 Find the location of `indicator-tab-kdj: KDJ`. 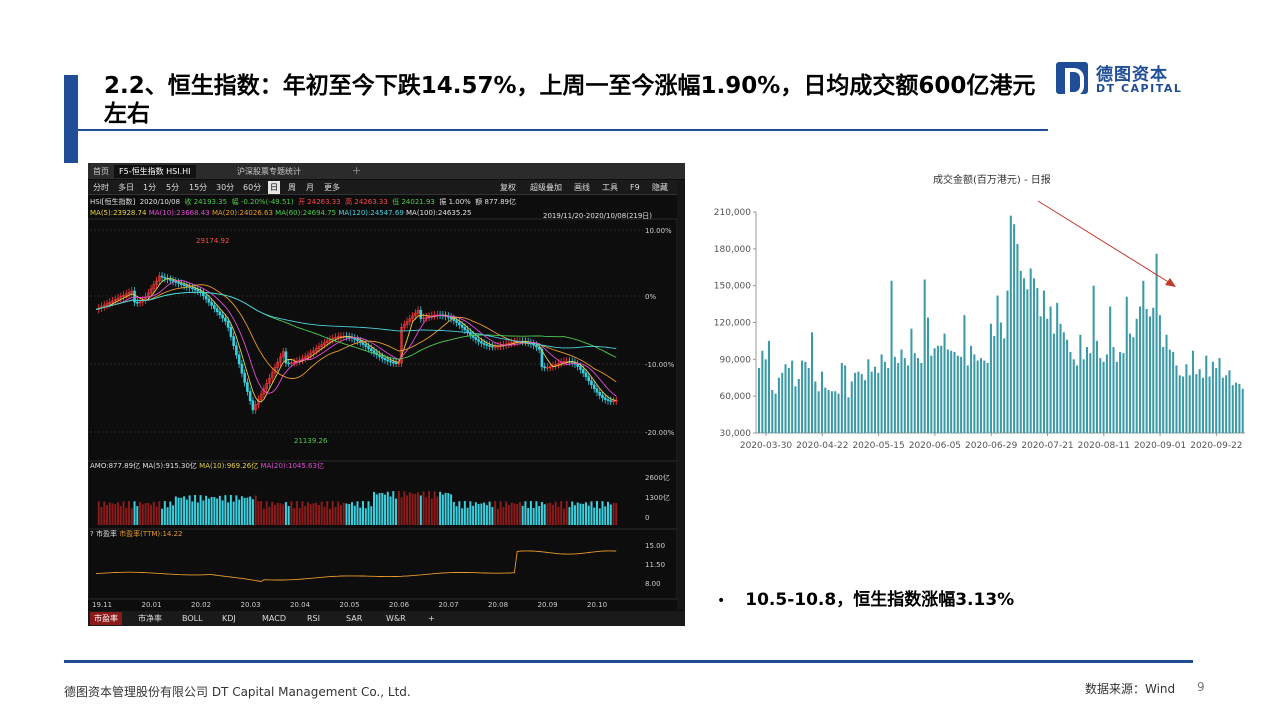

indicator-tab-kdj: KDJ is located at coordinates (229, 618).